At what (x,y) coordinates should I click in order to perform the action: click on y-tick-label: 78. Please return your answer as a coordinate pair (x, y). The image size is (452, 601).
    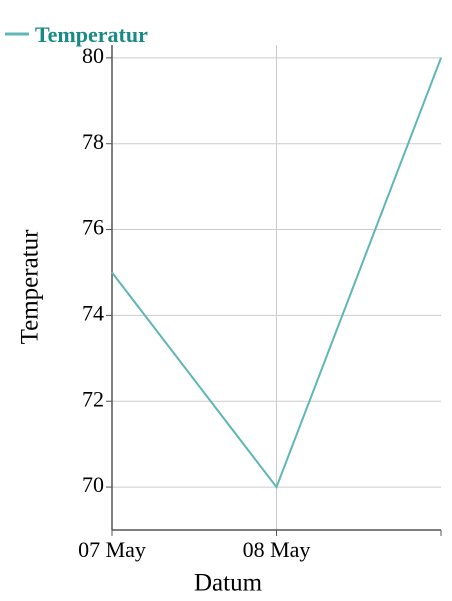
    Looking at the image, I should click on (93, 141).